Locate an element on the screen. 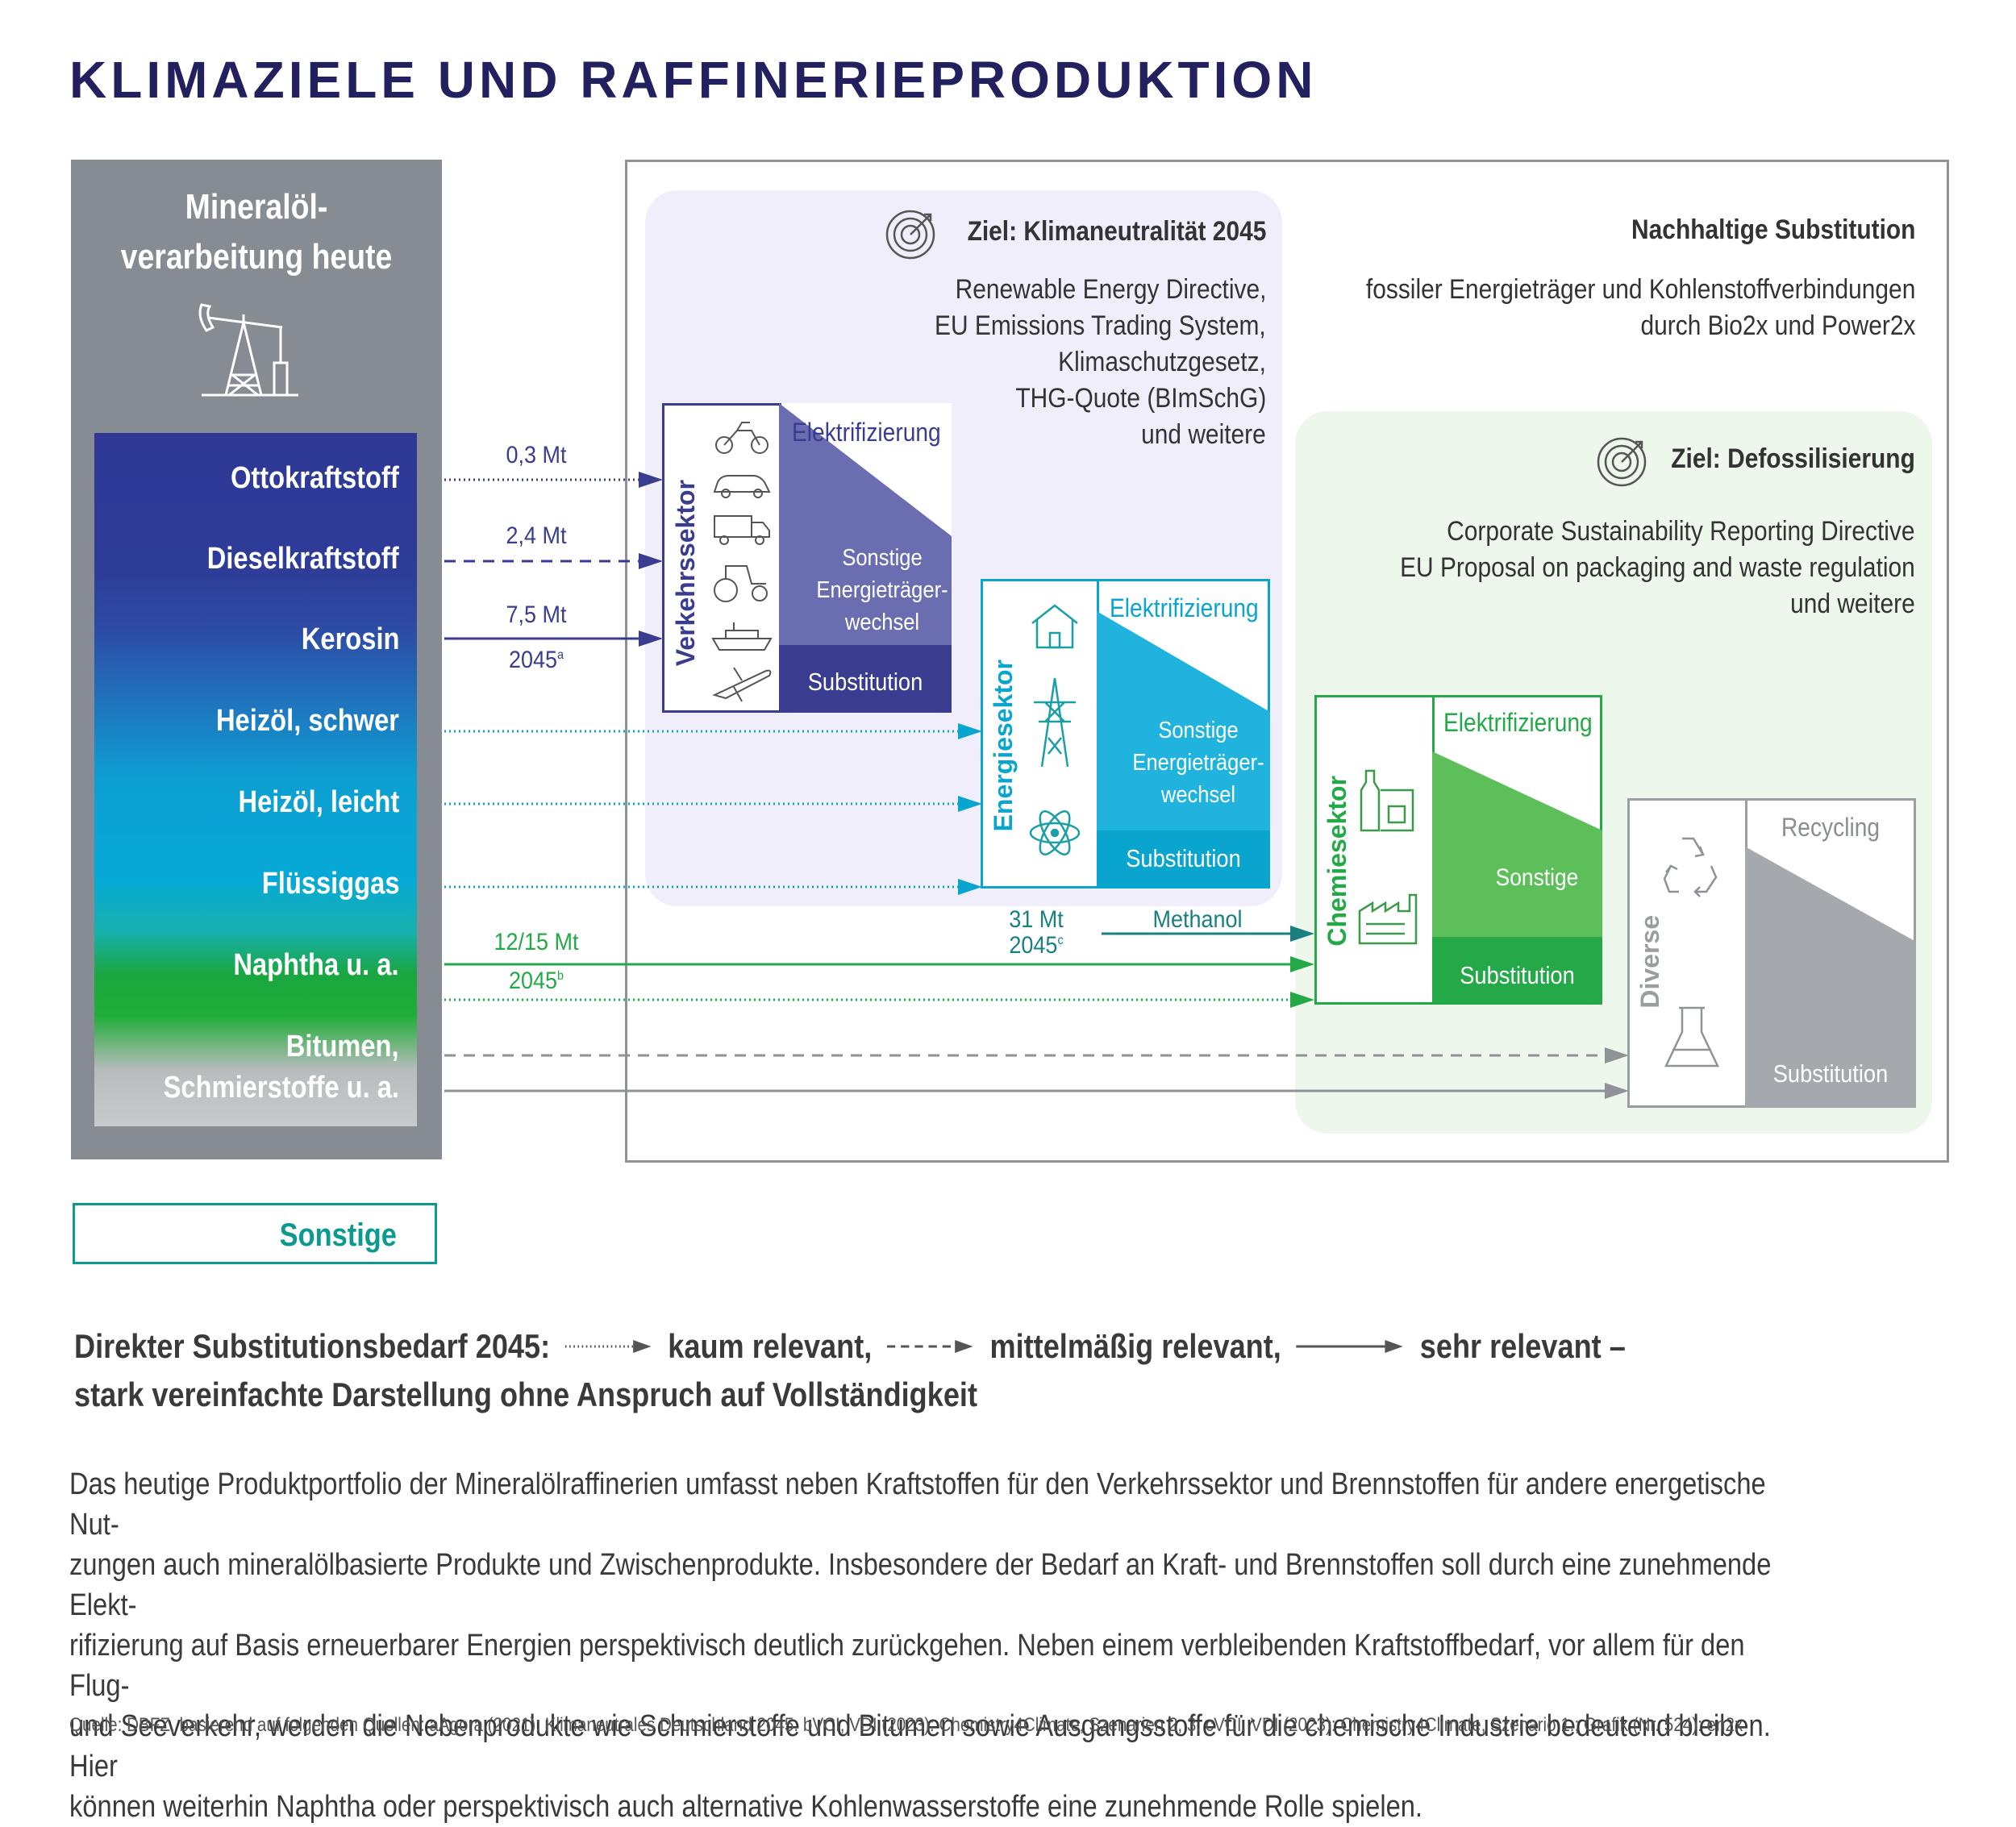 This screenshot has width=2016, height=1827. climate-goal-line: THG-Quote (BImSchG) is located at coordinates (1140, 398).